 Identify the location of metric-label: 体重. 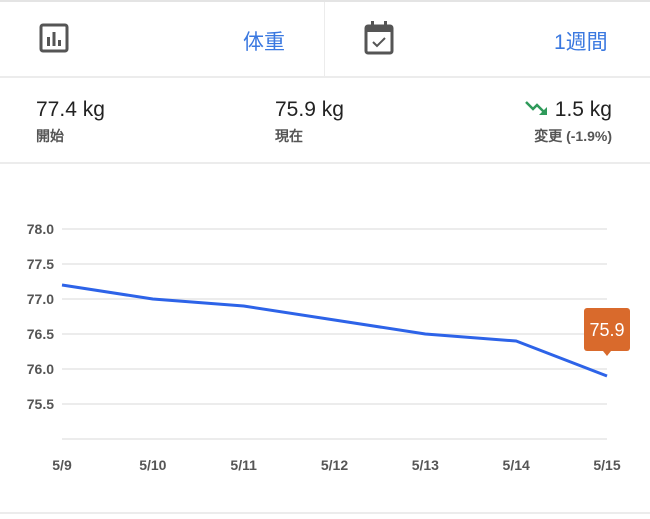
(264, 41).